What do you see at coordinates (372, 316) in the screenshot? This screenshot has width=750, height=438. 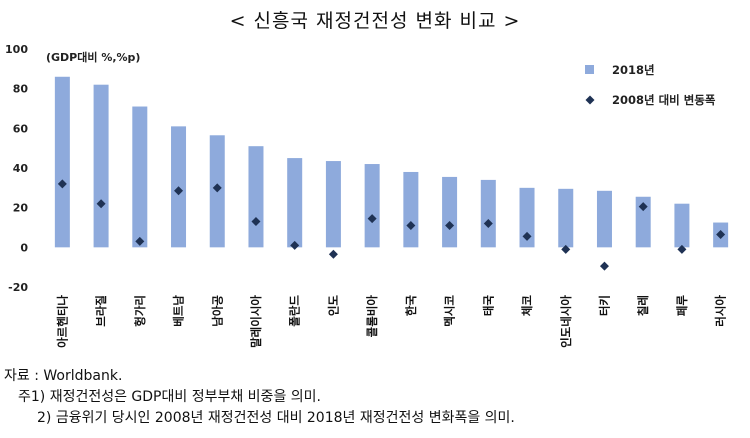 I see `category-label: 콜롬비아` at bounding box center [372, 316].